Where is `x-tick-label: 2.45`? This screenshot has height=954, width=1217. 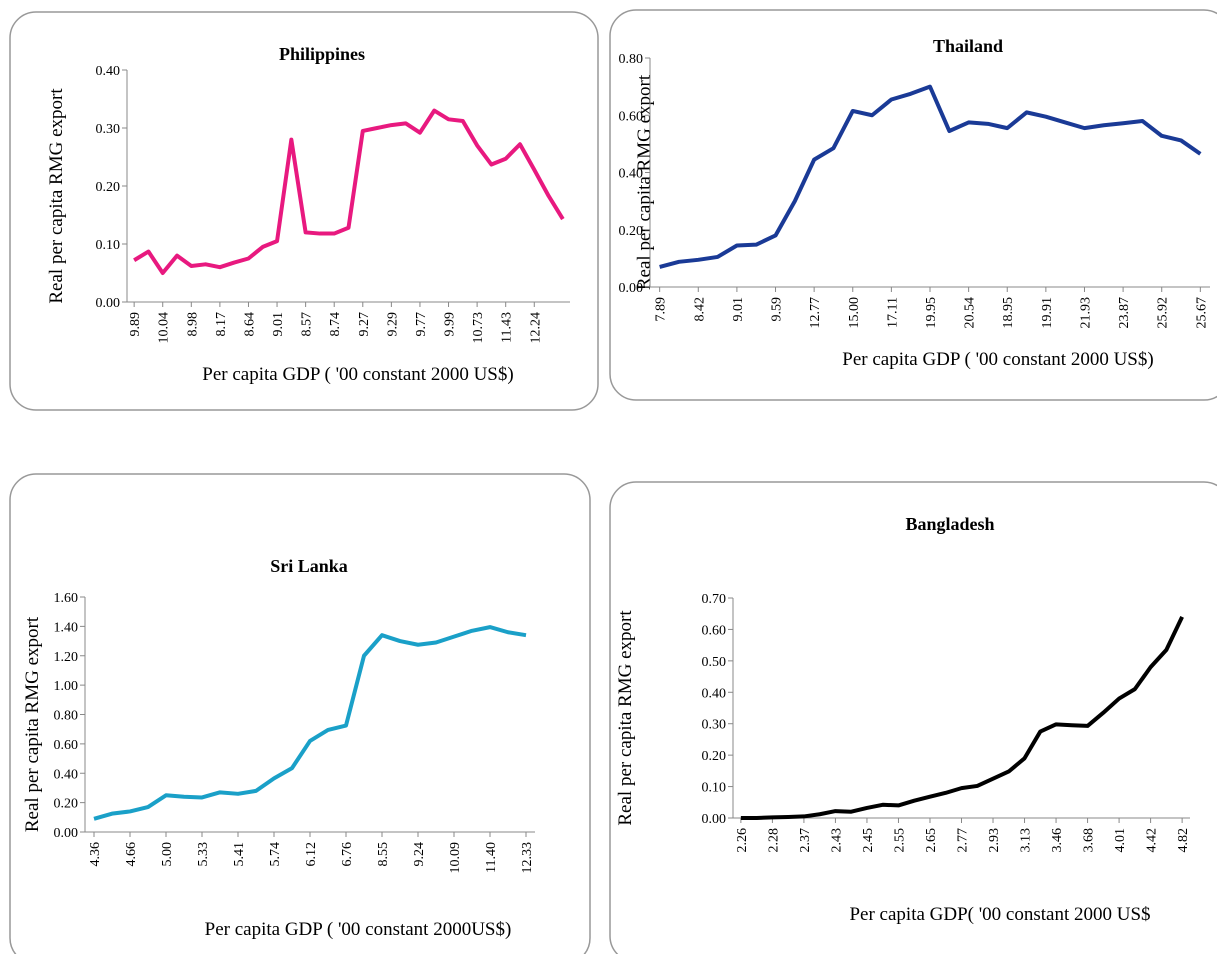 x-tick-label: 2.45 is located at coordinates (868, 840).